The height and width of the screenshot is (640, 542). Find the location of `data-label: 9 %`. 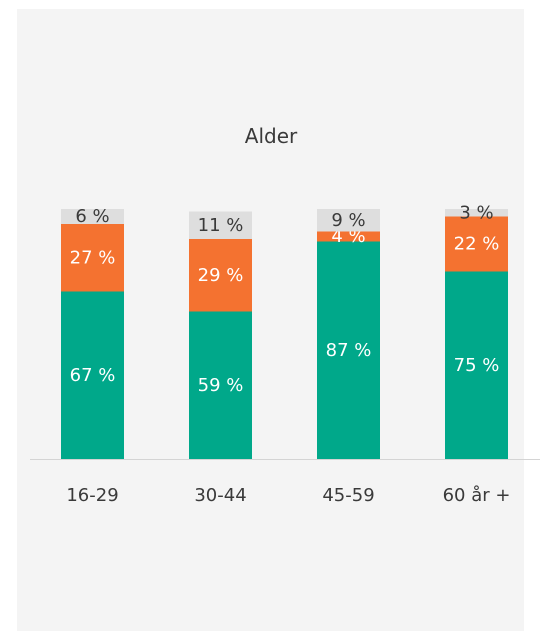

data-label: 9 % is located at coordinates (348, 220).